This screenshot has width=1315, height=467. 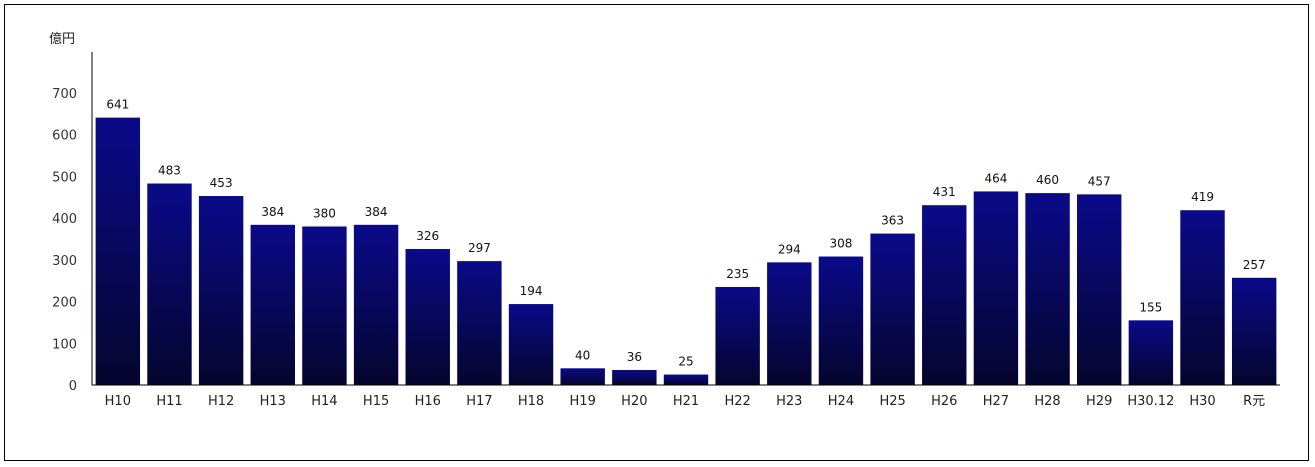 What do you see at coordinates (118, 401) in the screenshot?
I see `category-label: H10` at bounding box center [118, 401].